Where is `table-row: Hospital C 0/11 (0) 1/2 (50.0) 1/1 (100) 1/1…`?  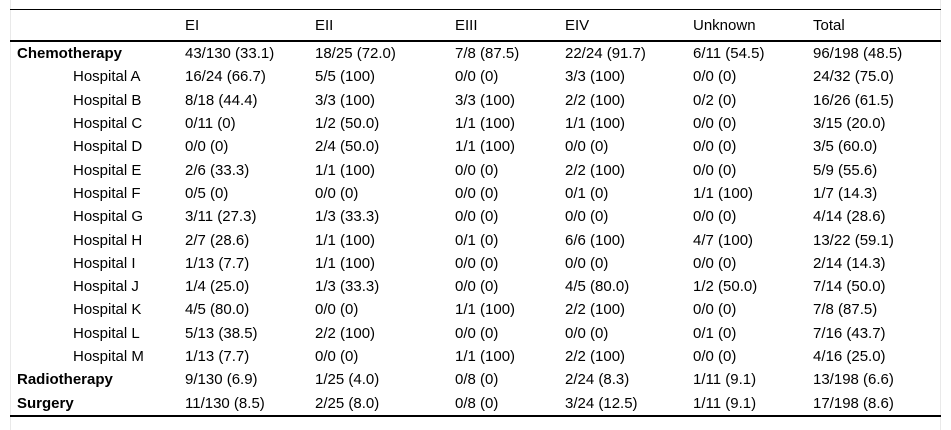
table-row: Hospital C 0/11 (0) 1/2 (50.0) 1/1 (100) 1/1… is located at coordinates (475, 123).